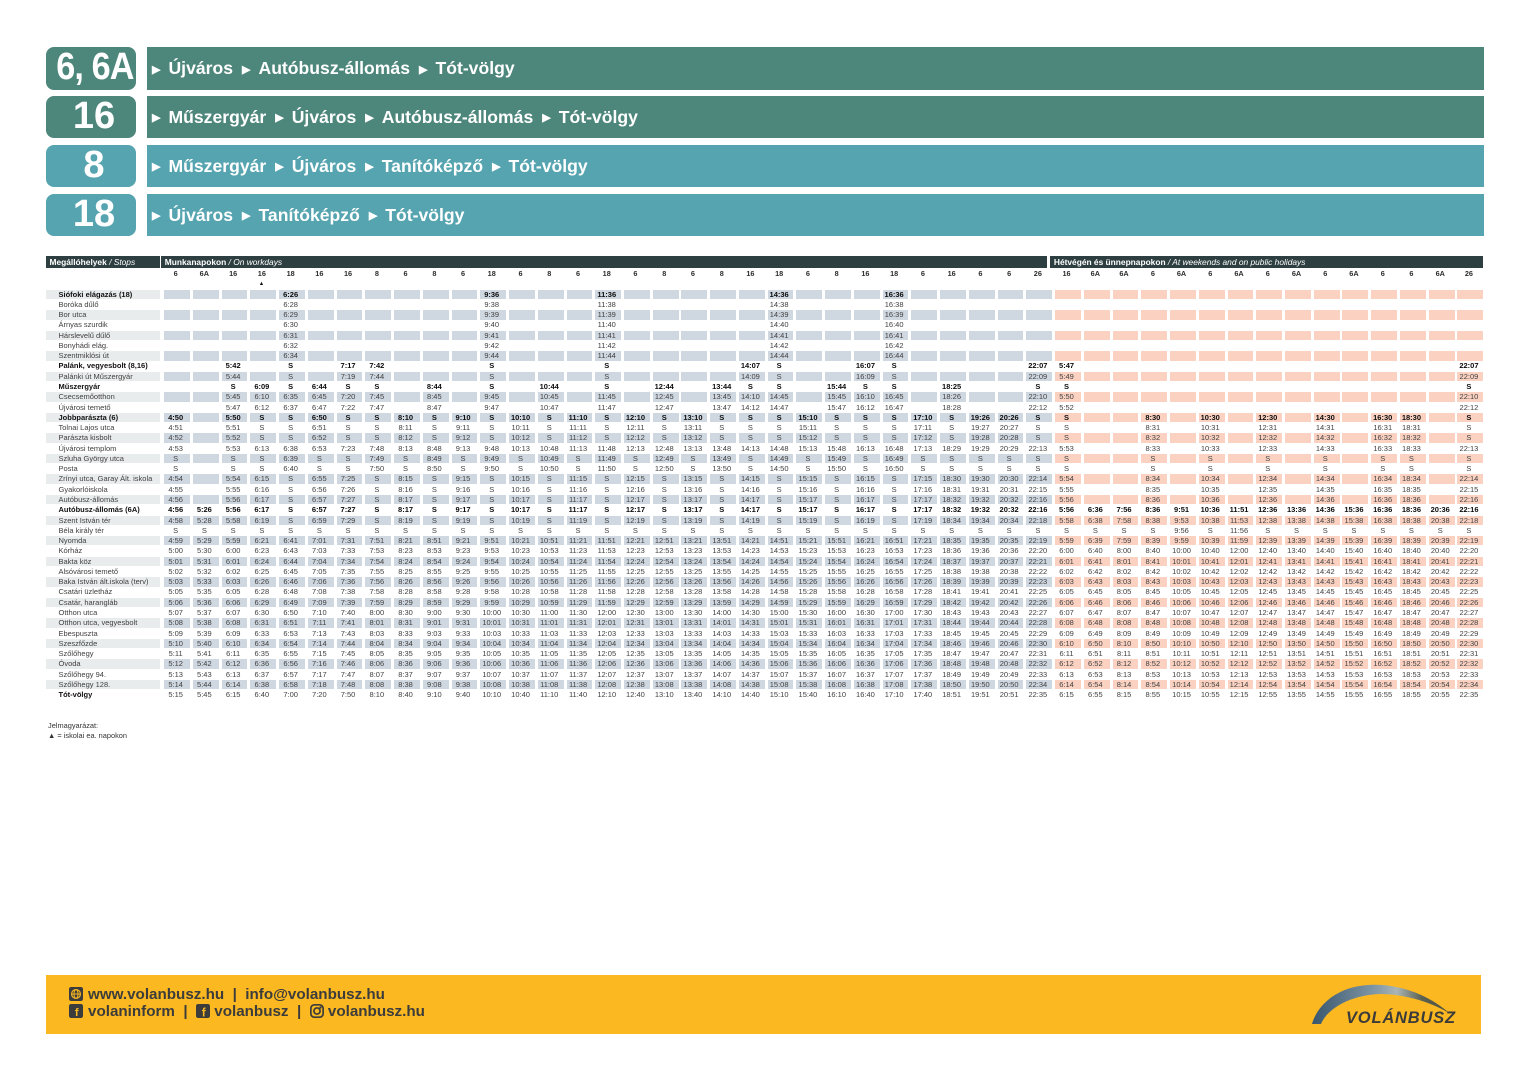 This screenshot has width=1528, height=1080. I want to click on svg-text: VOLÁNBUSZ, so click(1401, 1017).